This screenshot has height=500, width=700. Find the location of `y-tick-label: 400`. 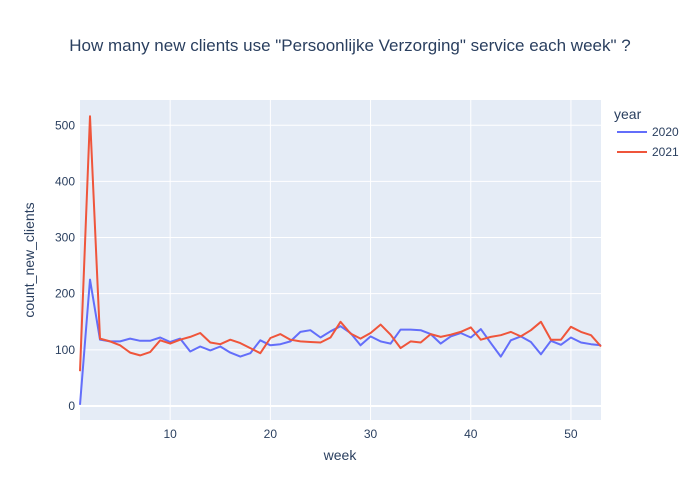

y-tick-label: 400 is located at coordinates (65, 181).